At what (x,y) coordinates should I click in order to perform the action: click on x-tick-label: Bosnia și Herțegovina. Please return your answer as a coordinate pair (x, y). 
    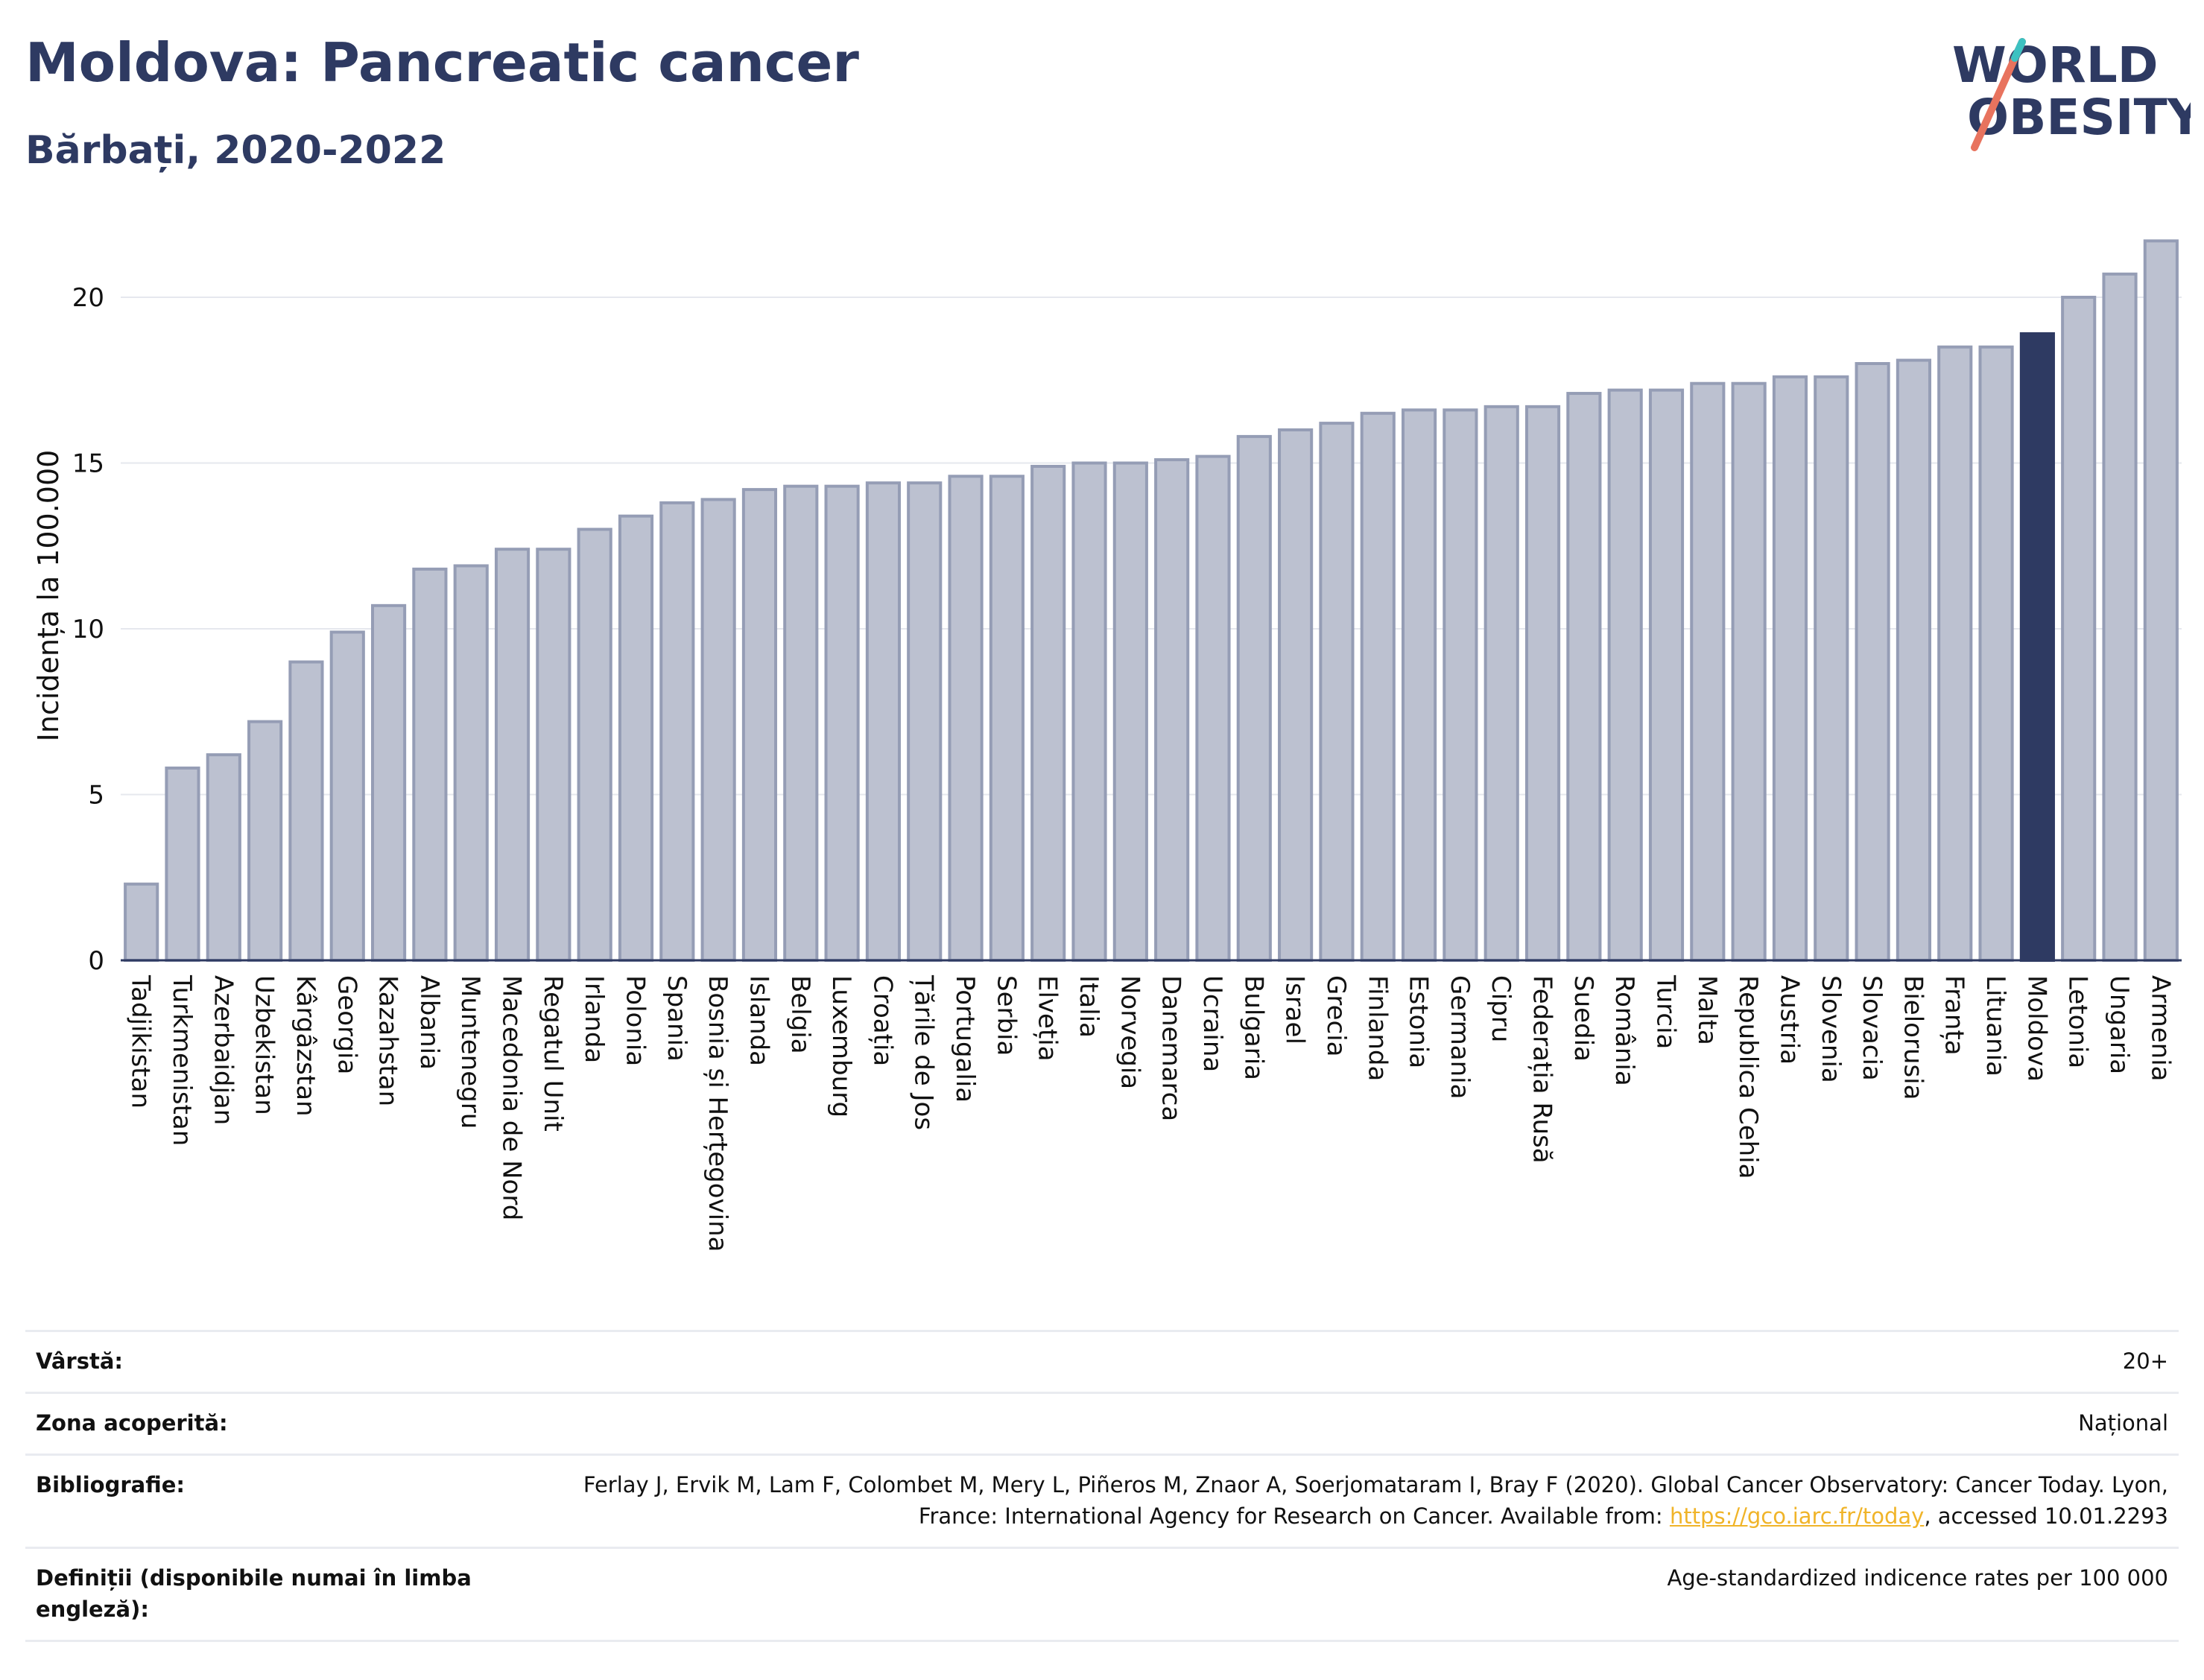
    Looking at the image, I should click on (717, 1113).